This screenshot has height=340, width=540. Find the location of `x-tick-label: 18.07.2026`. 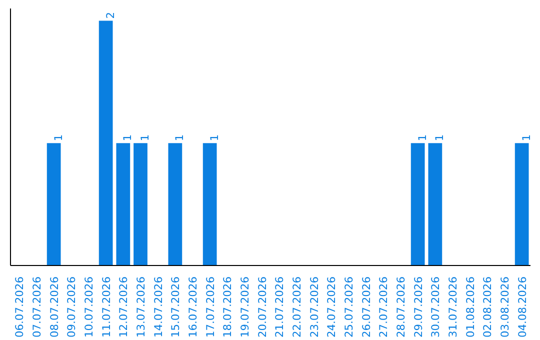

x-tick-label: 18.07.2026 is located at coordinates (227, 307).